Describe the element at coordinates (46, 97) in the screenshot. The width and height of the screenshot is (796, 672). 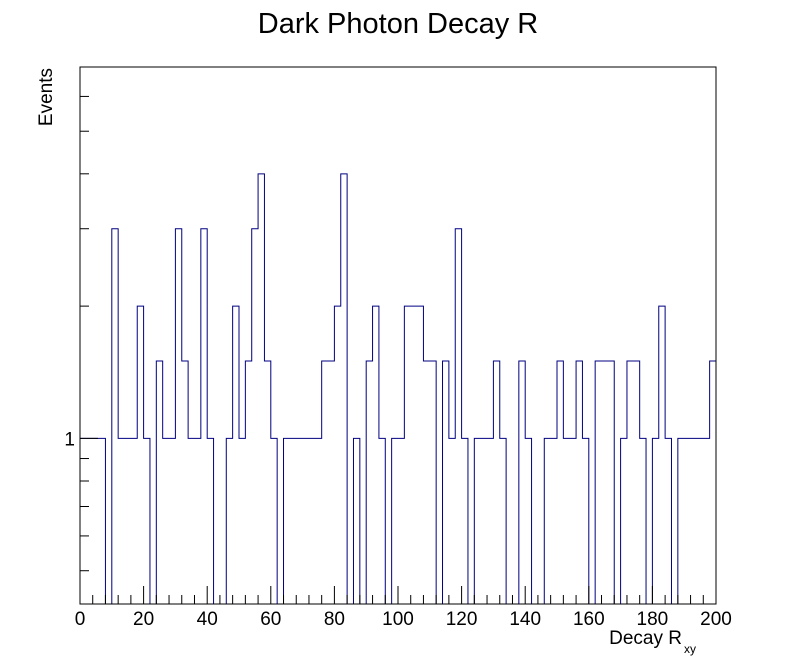
I see `y-axis-label: Events` at that location.